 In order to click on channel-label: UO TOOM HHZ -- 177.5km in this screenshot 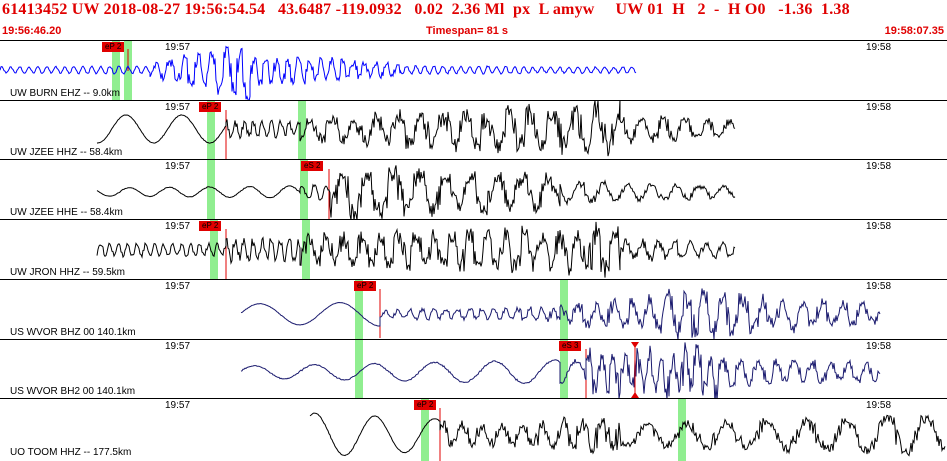, I will do `click(71, 452)`.